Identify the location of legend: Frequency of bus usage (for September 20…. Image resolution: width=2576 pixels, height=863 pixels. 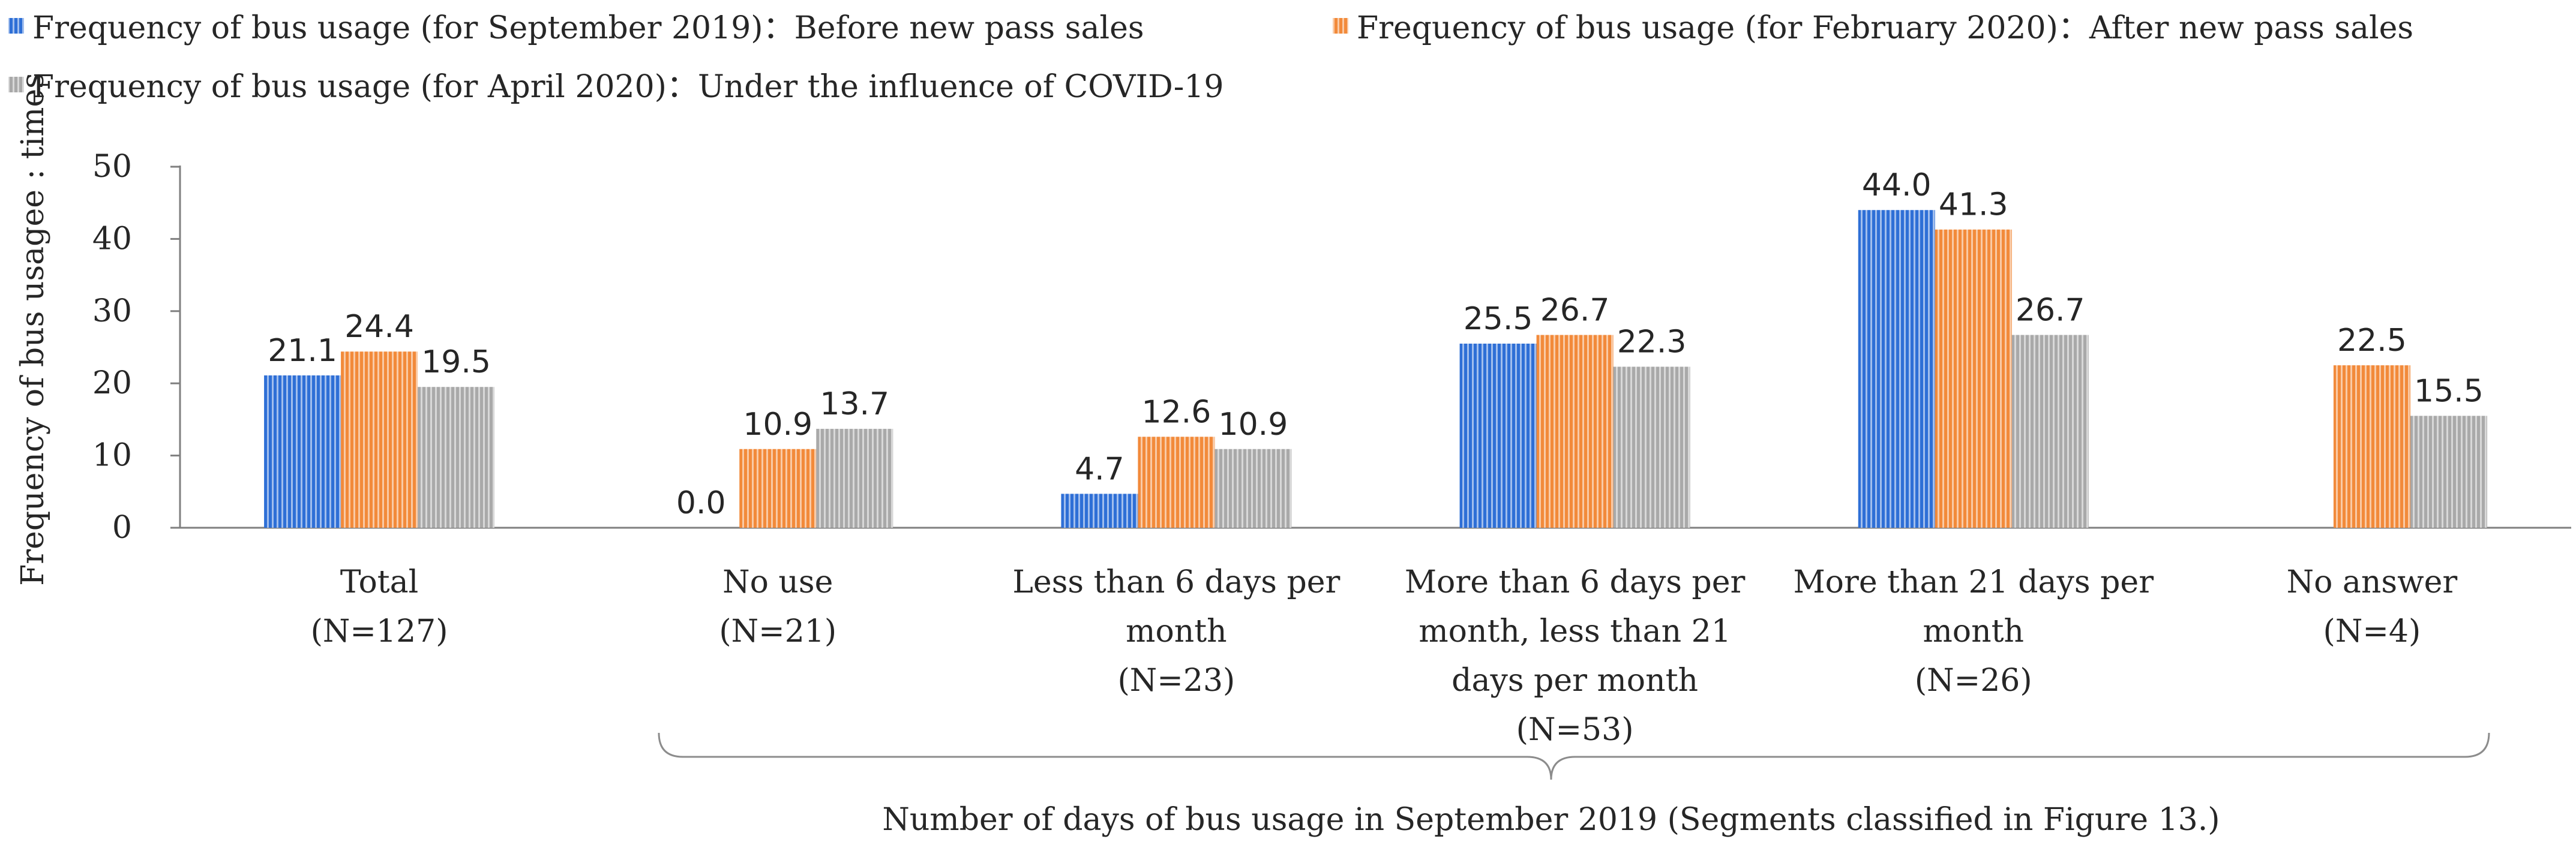
(1210, 57).